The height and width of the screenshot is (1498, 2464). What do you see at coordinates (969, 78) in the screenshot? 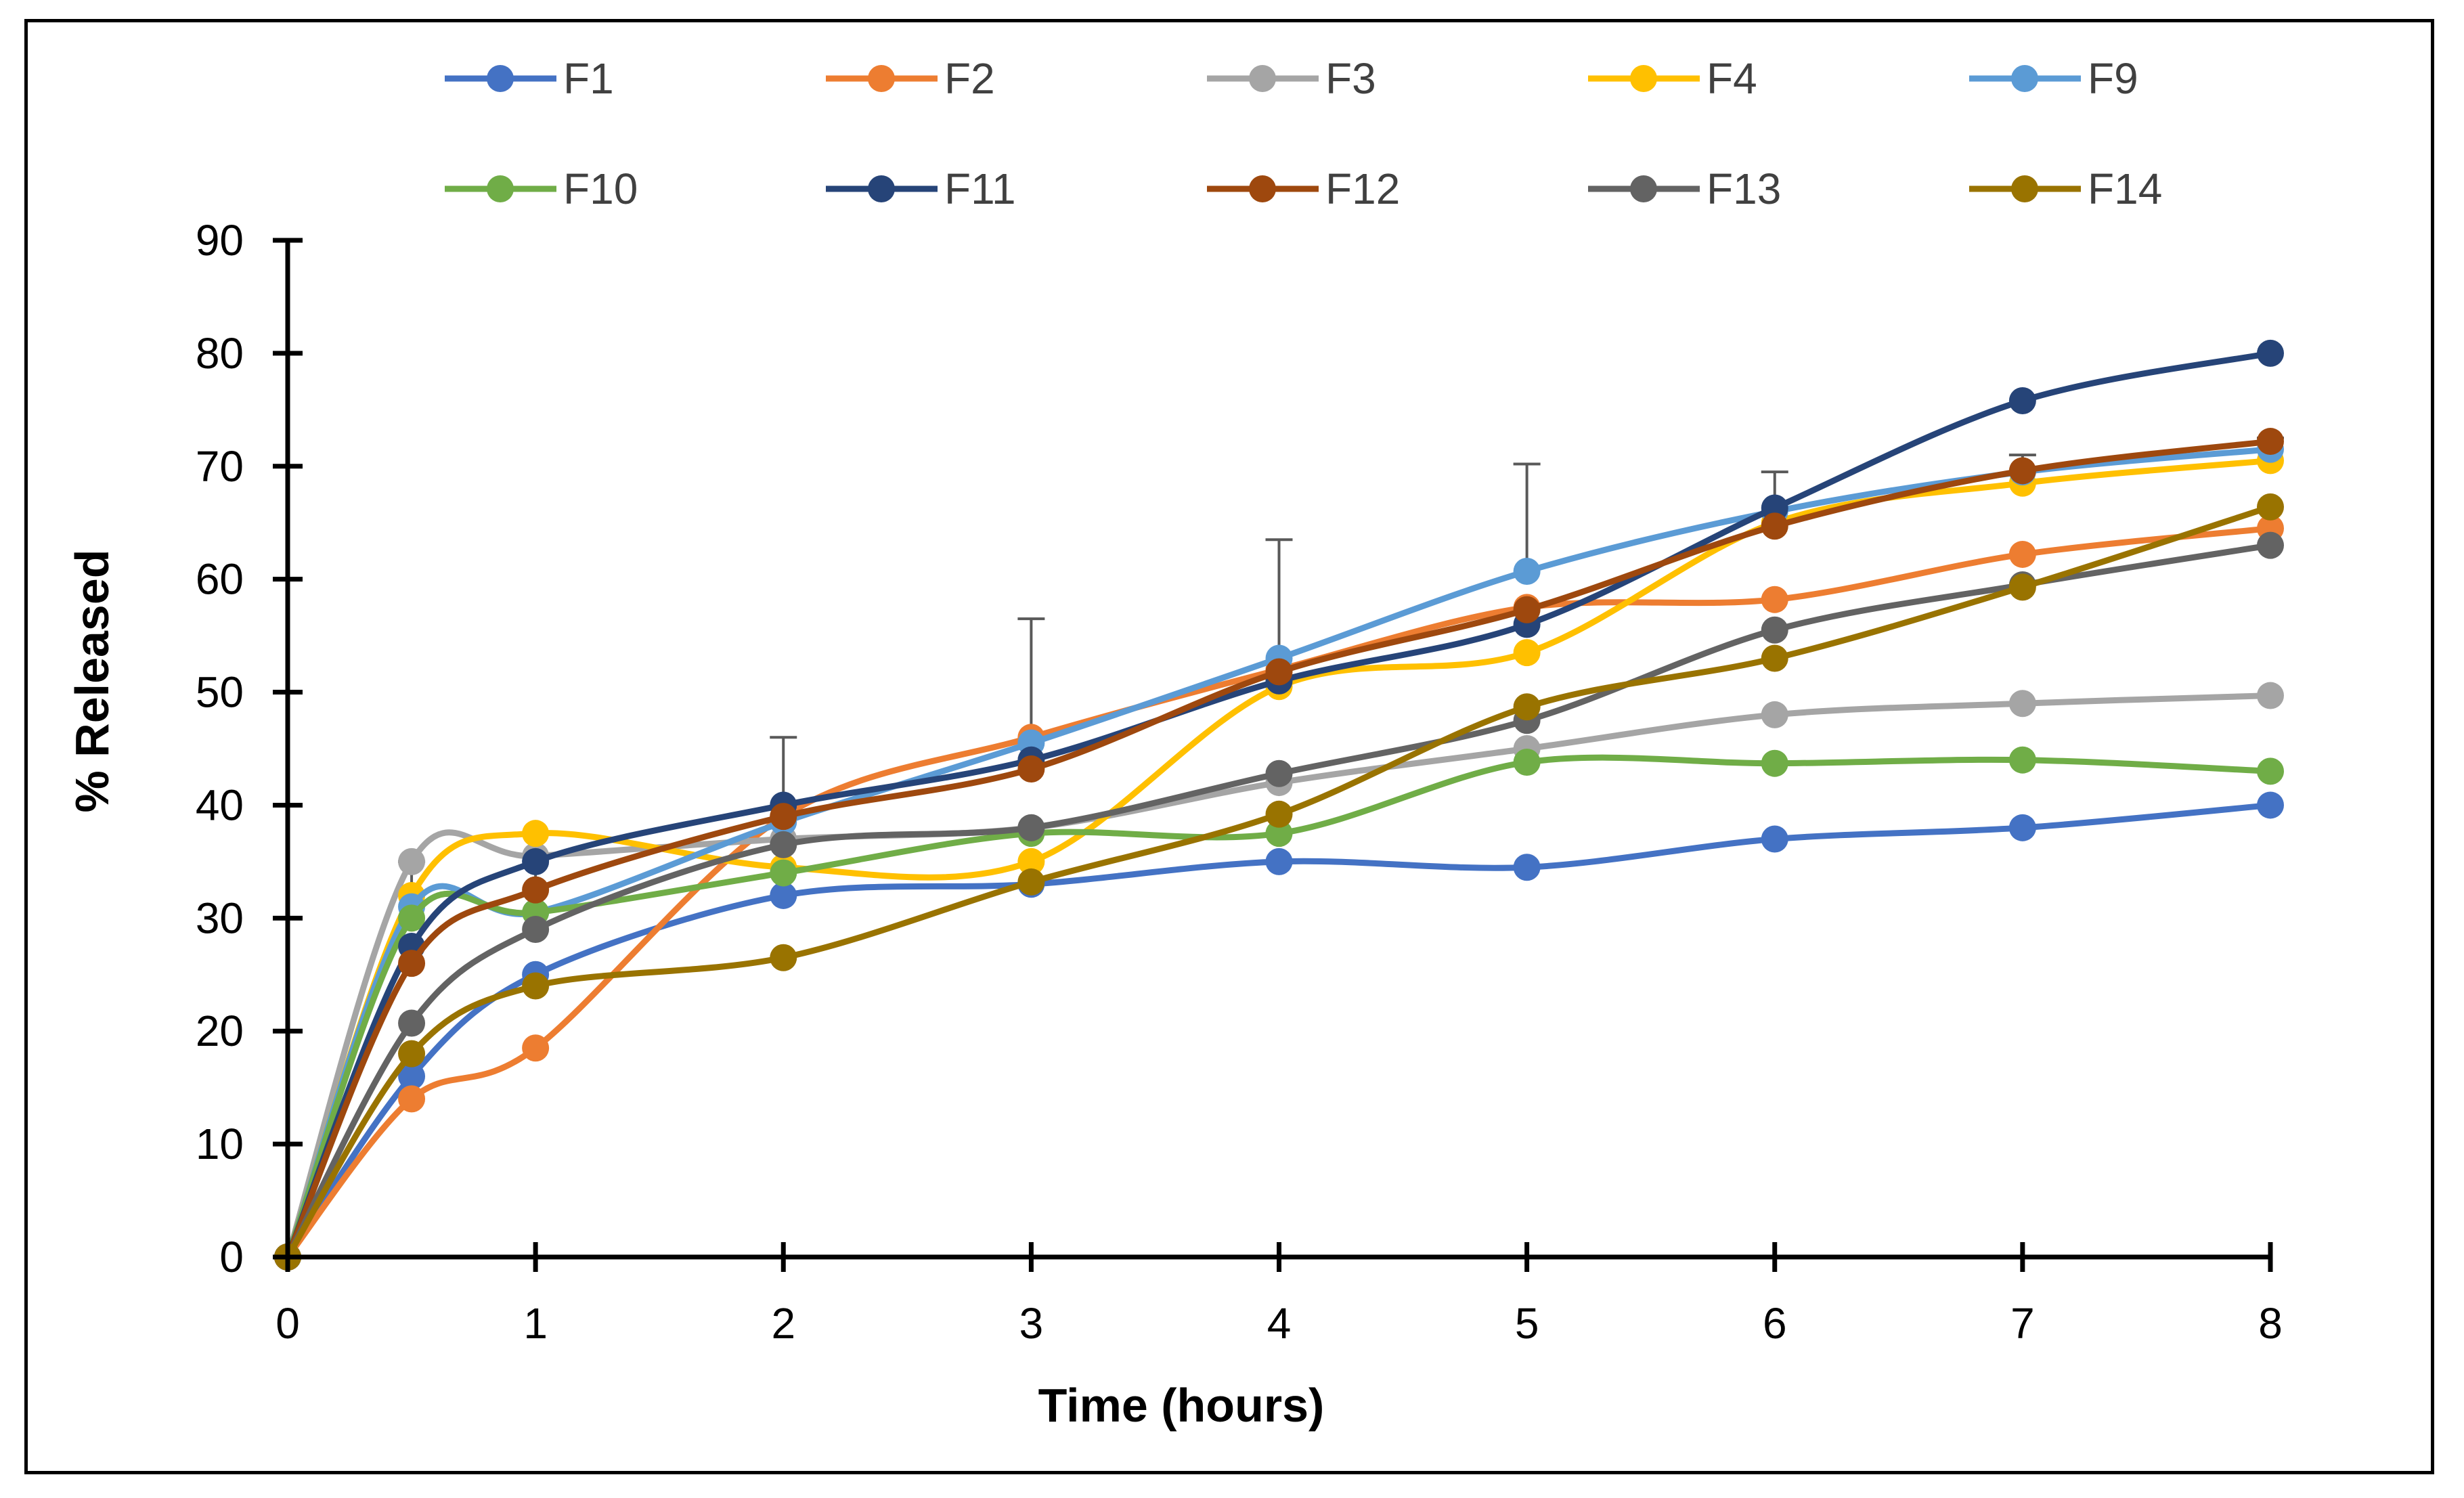
I see `legend-label-f2: F2` at bounding box center [969, 78].